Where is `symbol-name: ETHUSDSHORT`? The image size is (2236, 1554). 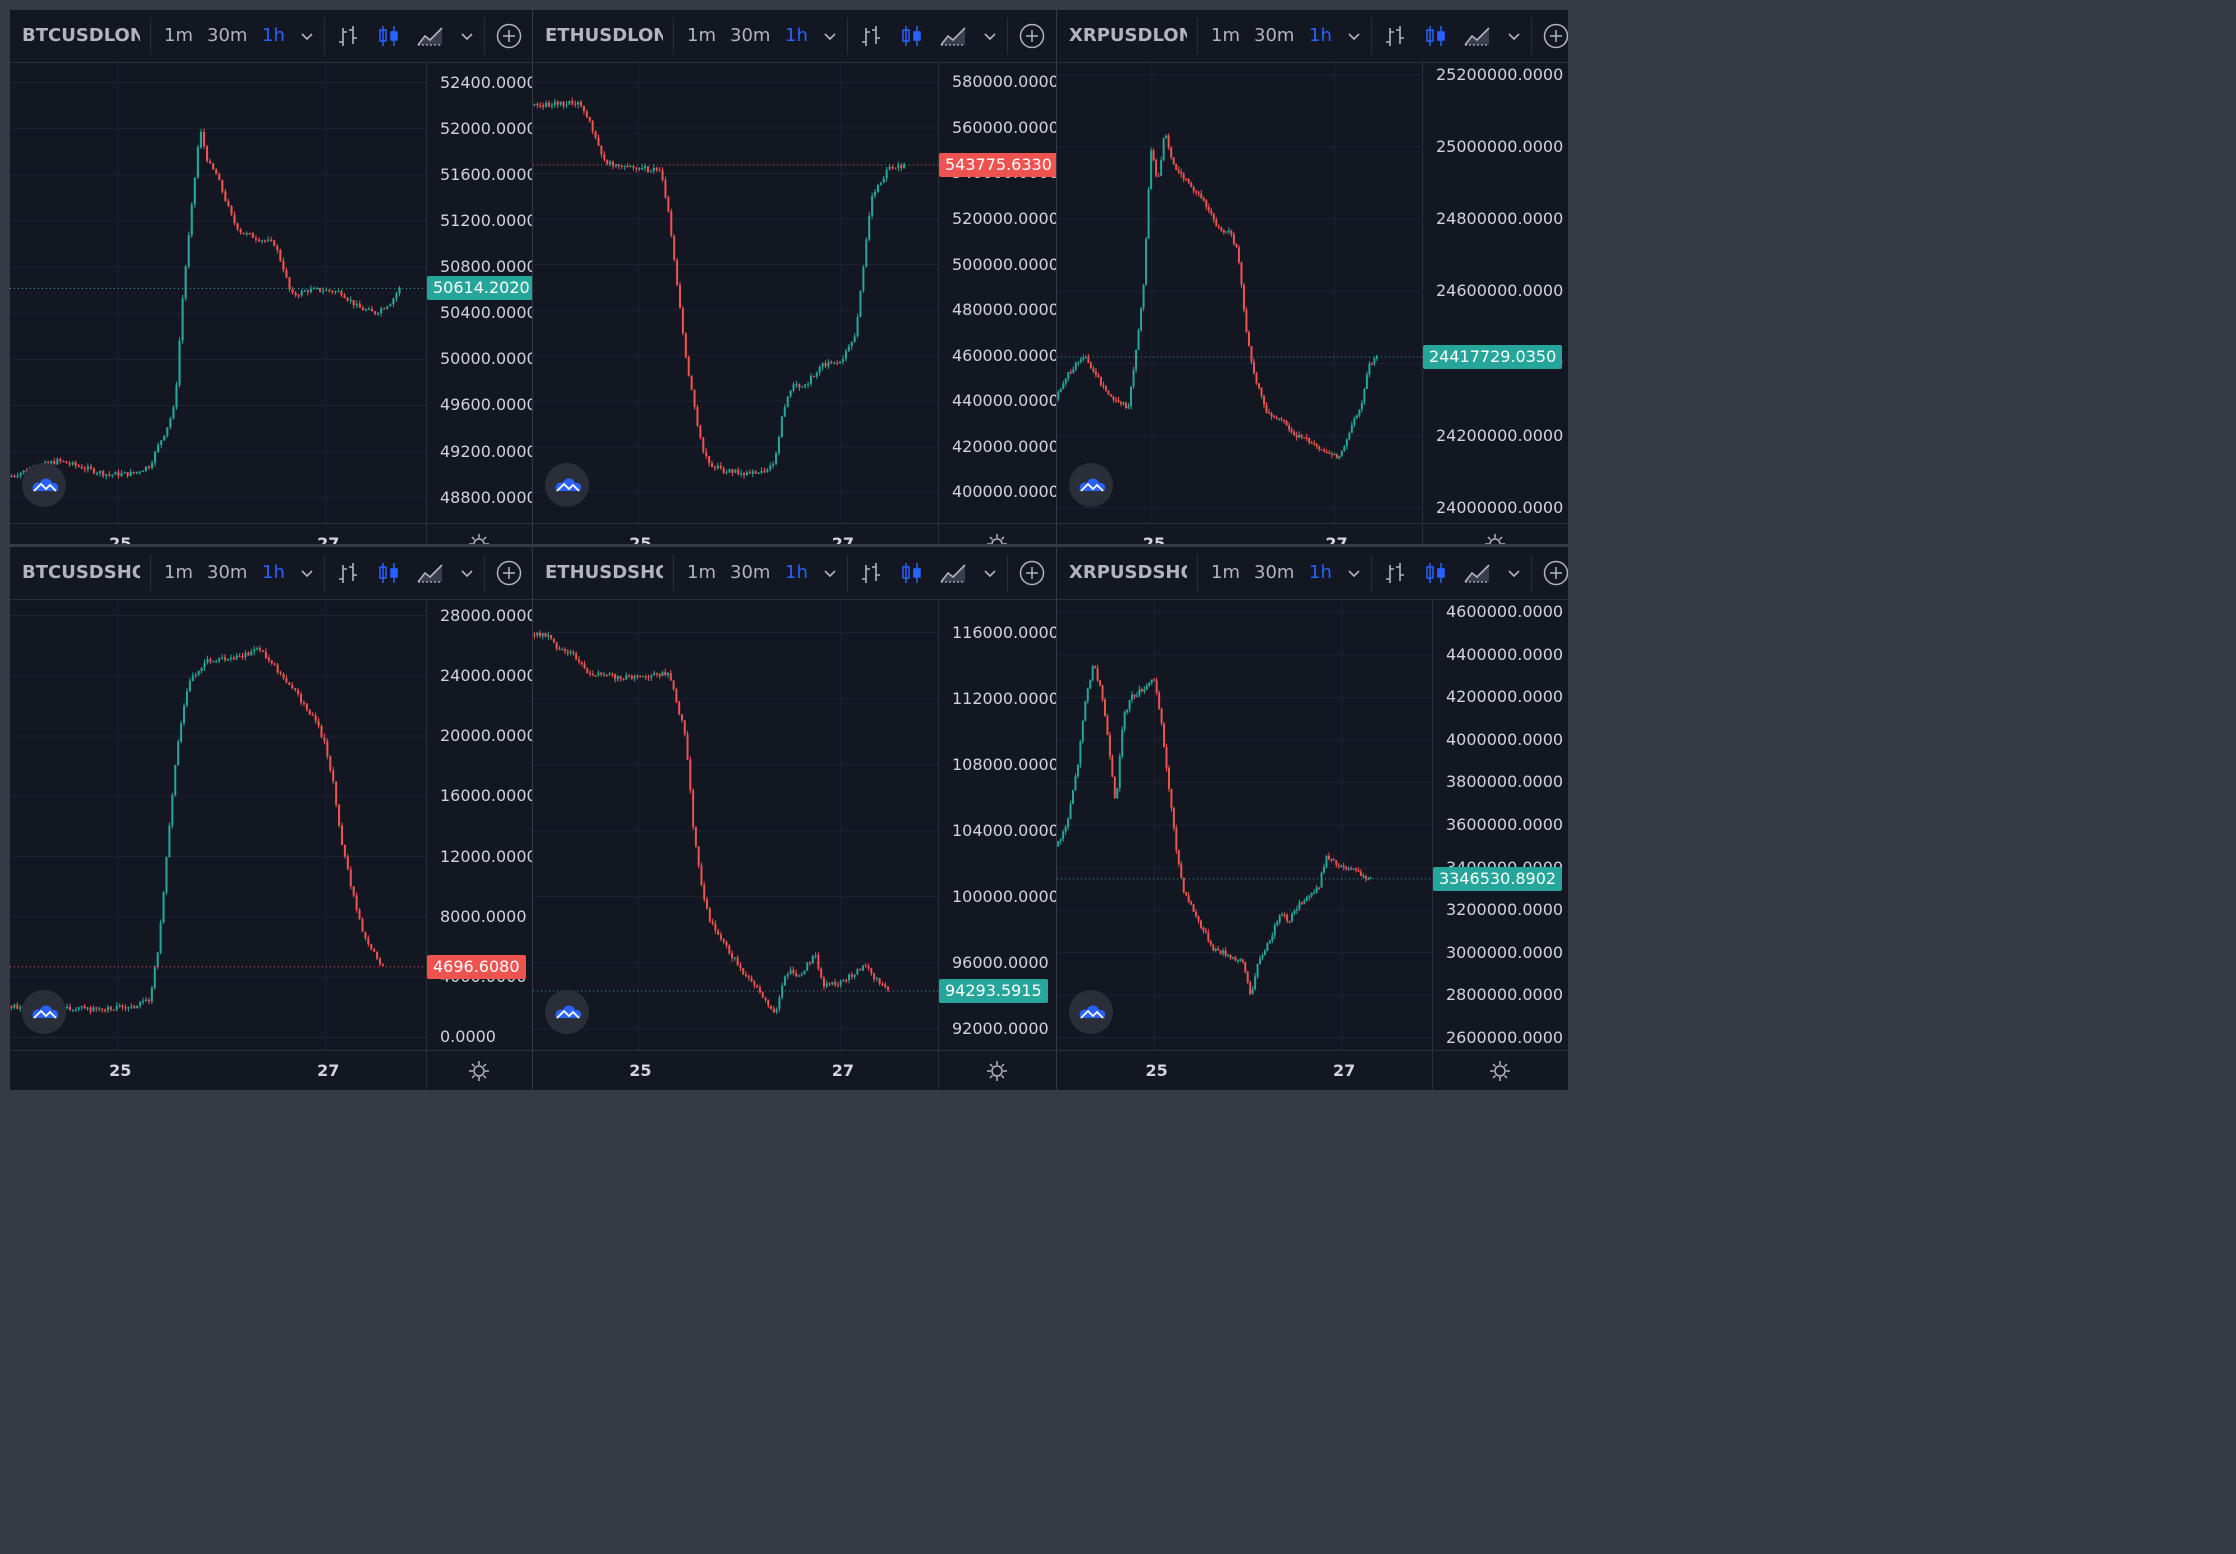 symbol-name: ETHUSDSHORT is located at coordinates (604, 572).